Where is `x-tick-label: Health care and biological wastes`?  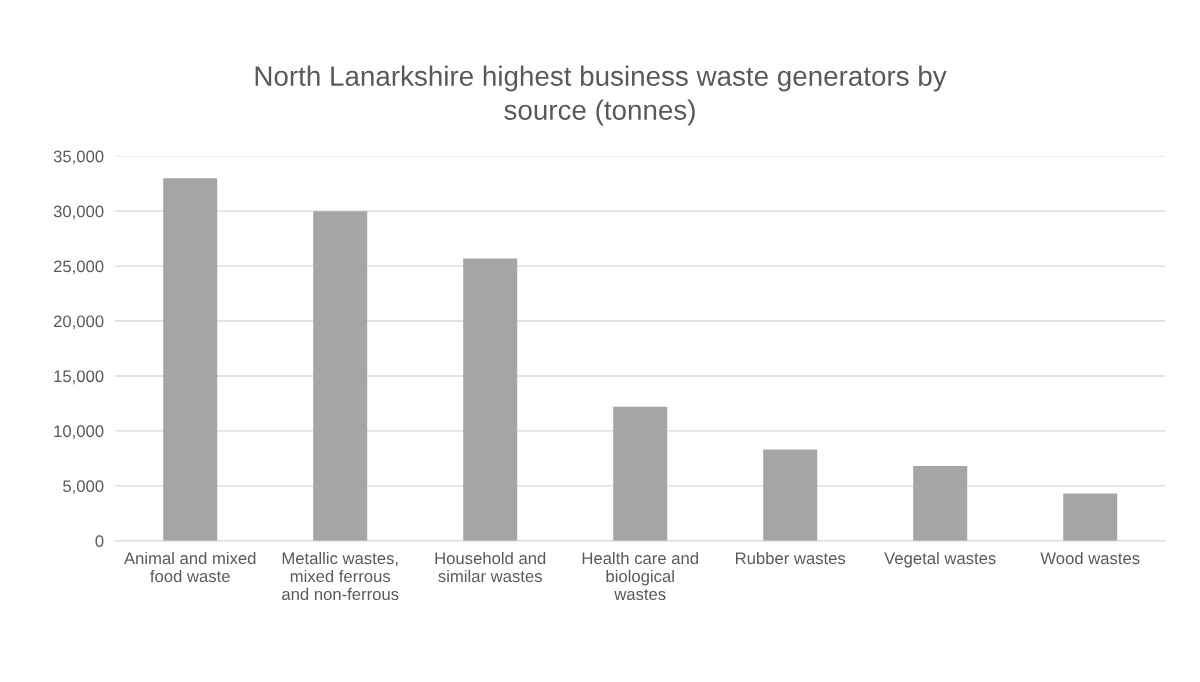 x-tick-label: Health care and biological wastes is located at coordinates (640, 576).